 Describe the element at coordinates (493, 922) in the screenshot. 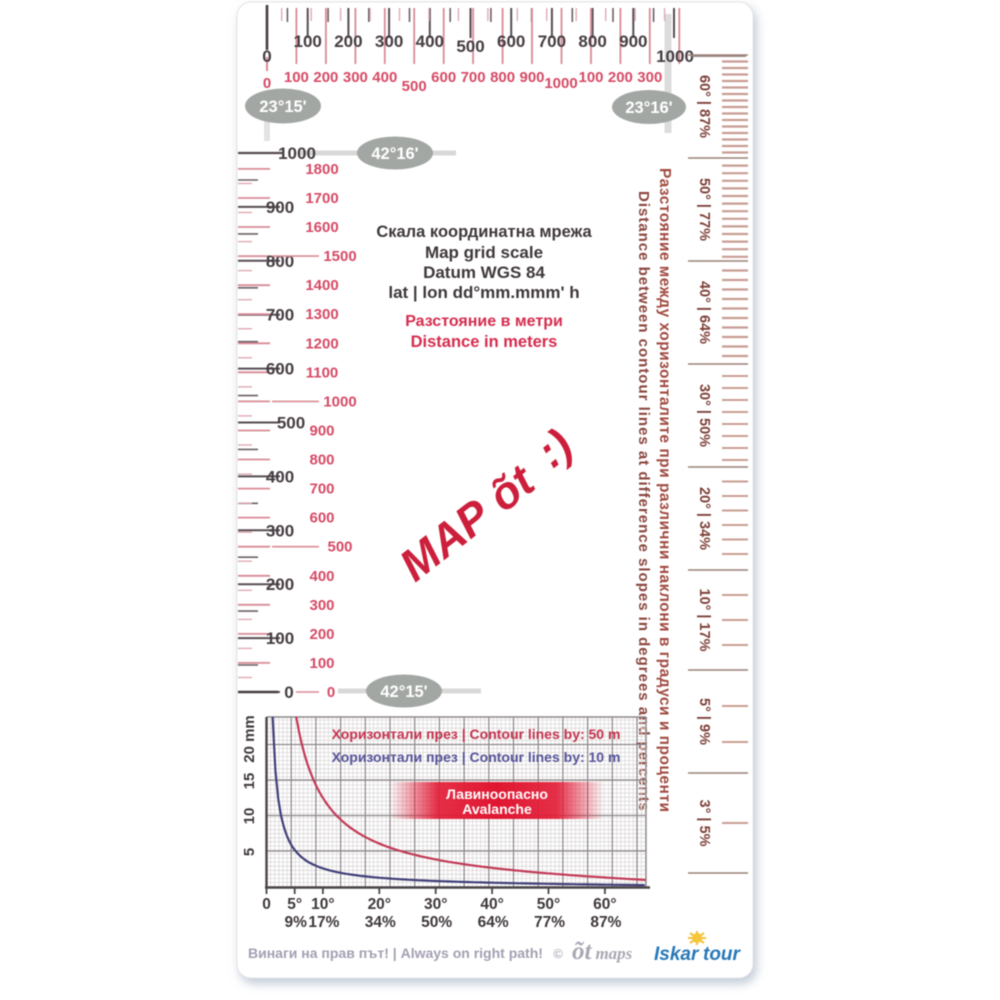

I see `svg-text: 64%` at that location.